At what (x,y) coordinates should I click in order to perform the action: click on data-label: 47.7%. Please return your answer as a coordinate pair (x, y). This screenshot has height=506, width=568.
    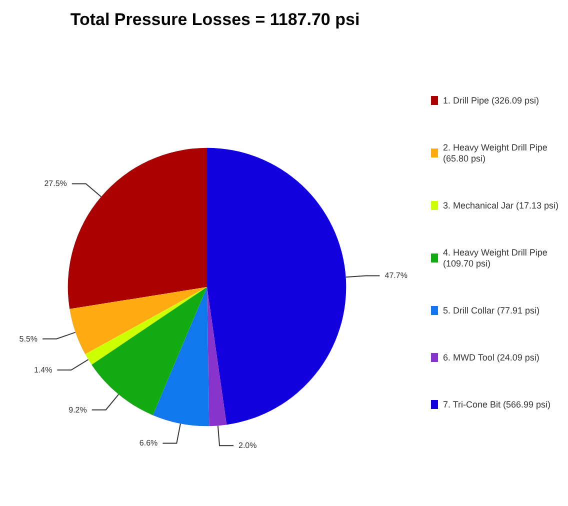
    Looking at the image, I should click on (396, 275).